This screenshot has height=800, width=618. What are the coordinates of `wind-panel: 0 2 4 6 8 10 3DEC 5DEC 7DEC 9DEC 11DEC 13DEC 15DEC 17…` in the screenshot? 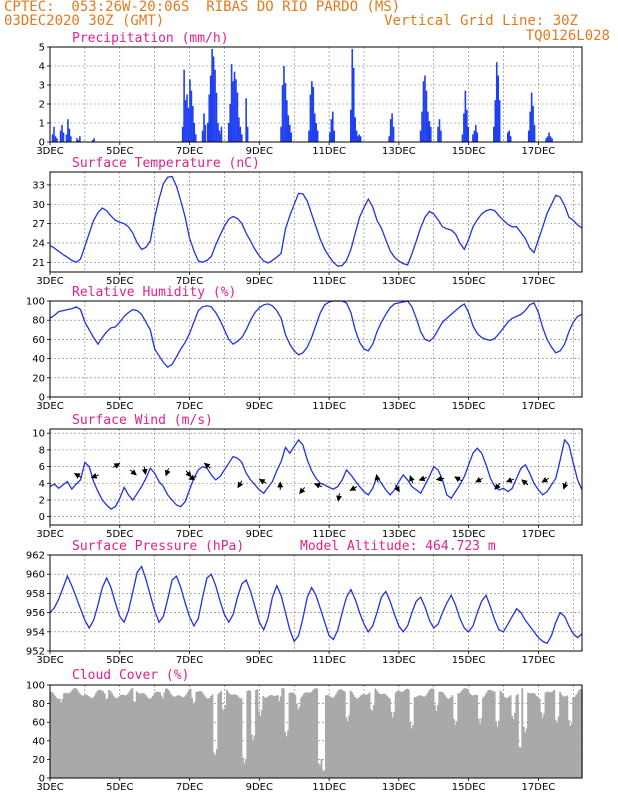 It's located at (307, 476).